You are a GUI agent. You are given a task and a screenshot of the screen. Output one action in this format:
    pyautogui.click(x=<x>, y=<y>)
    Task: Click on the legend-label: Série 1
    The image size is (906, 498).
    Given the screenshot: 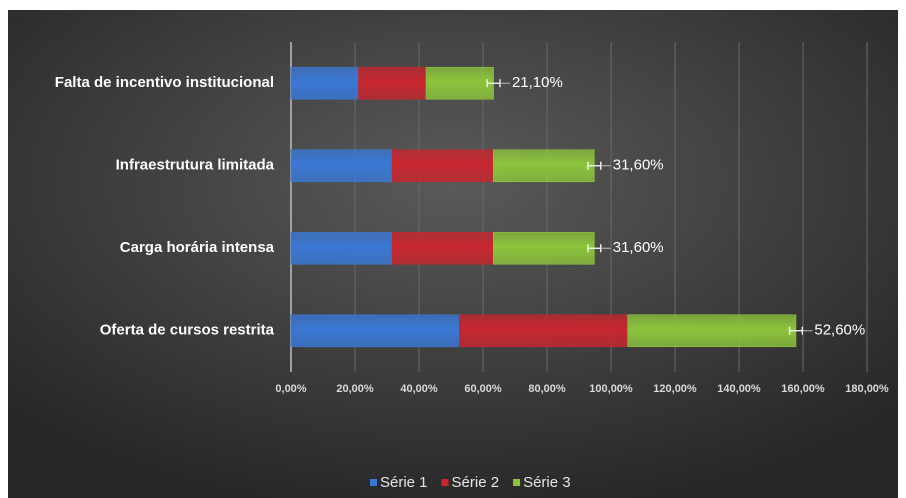 What is the action you would take?
    pyautogui.click(x=404, y=482)
    